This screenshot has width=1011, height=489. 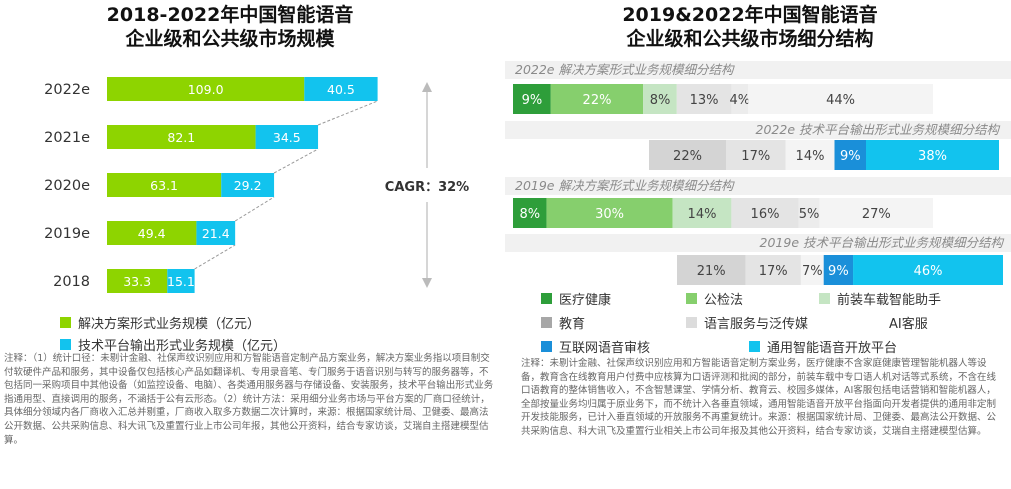 What do you see at coordinates (71, 282) in the screenshot?
I see `category-label: 2018` at bounding box center [71, 282].